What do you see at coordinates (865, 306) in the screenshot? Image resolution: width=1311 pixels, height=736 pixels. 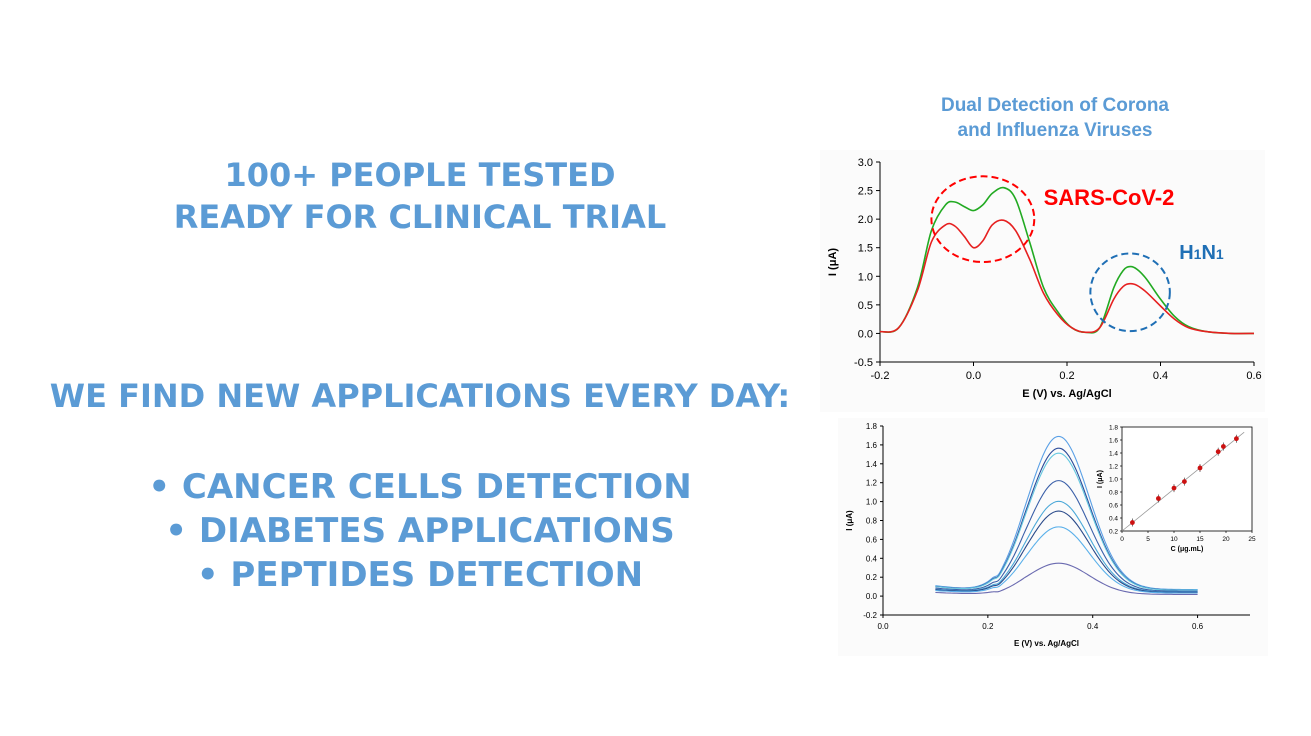 I see `y-tick-label: 0.5` at bounding box center [865, 306].